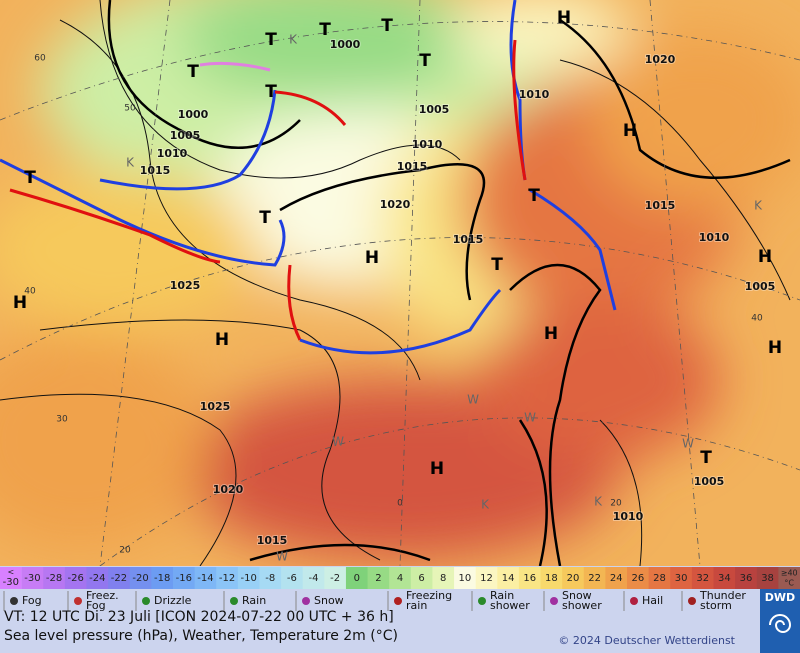 The image size is (800, 653). I want to click on temperature-label: 60, so click(40, 59).